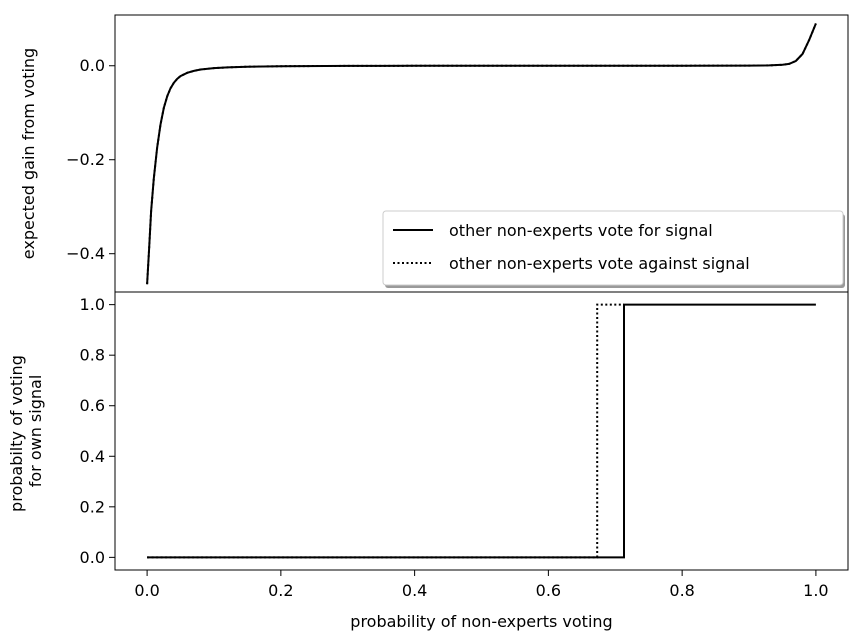 This screenshot has width=849, height=633. Describe the element at coordinates (92, 355) in the screenshot. I see `y-tick-label: 0.8` at that location.